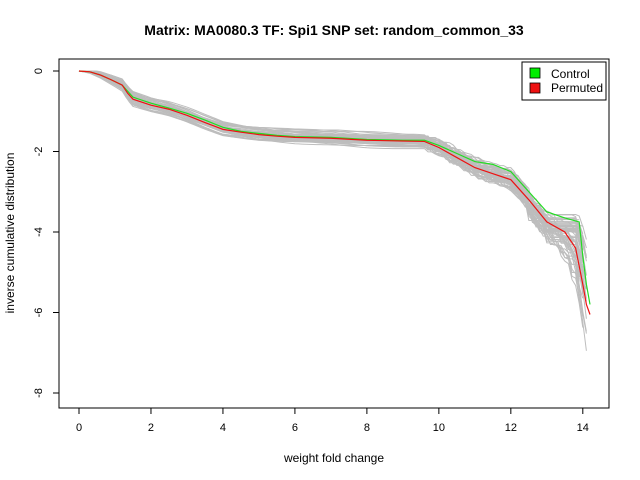 This screenshot has width=640, height=480. Describe the element at coordinates (535, 73) in the screenshot. I see `legend-swatch-control` at that location.